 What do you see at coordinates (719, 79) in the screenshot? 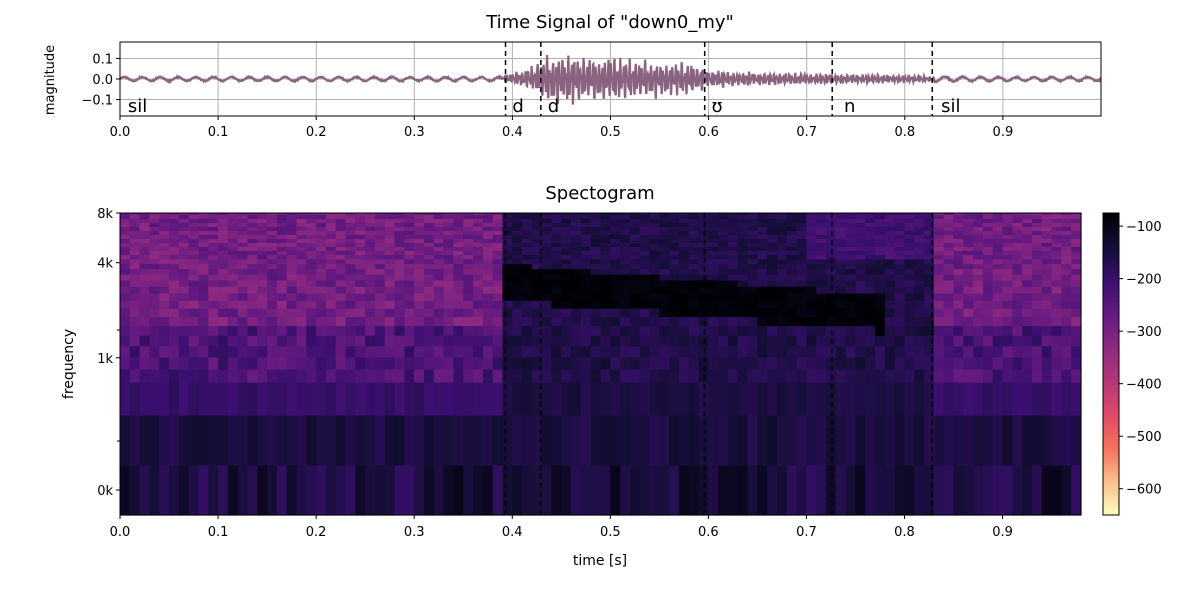
I see `time-signal-segment-boundaries` at bounding box center [719, 79].